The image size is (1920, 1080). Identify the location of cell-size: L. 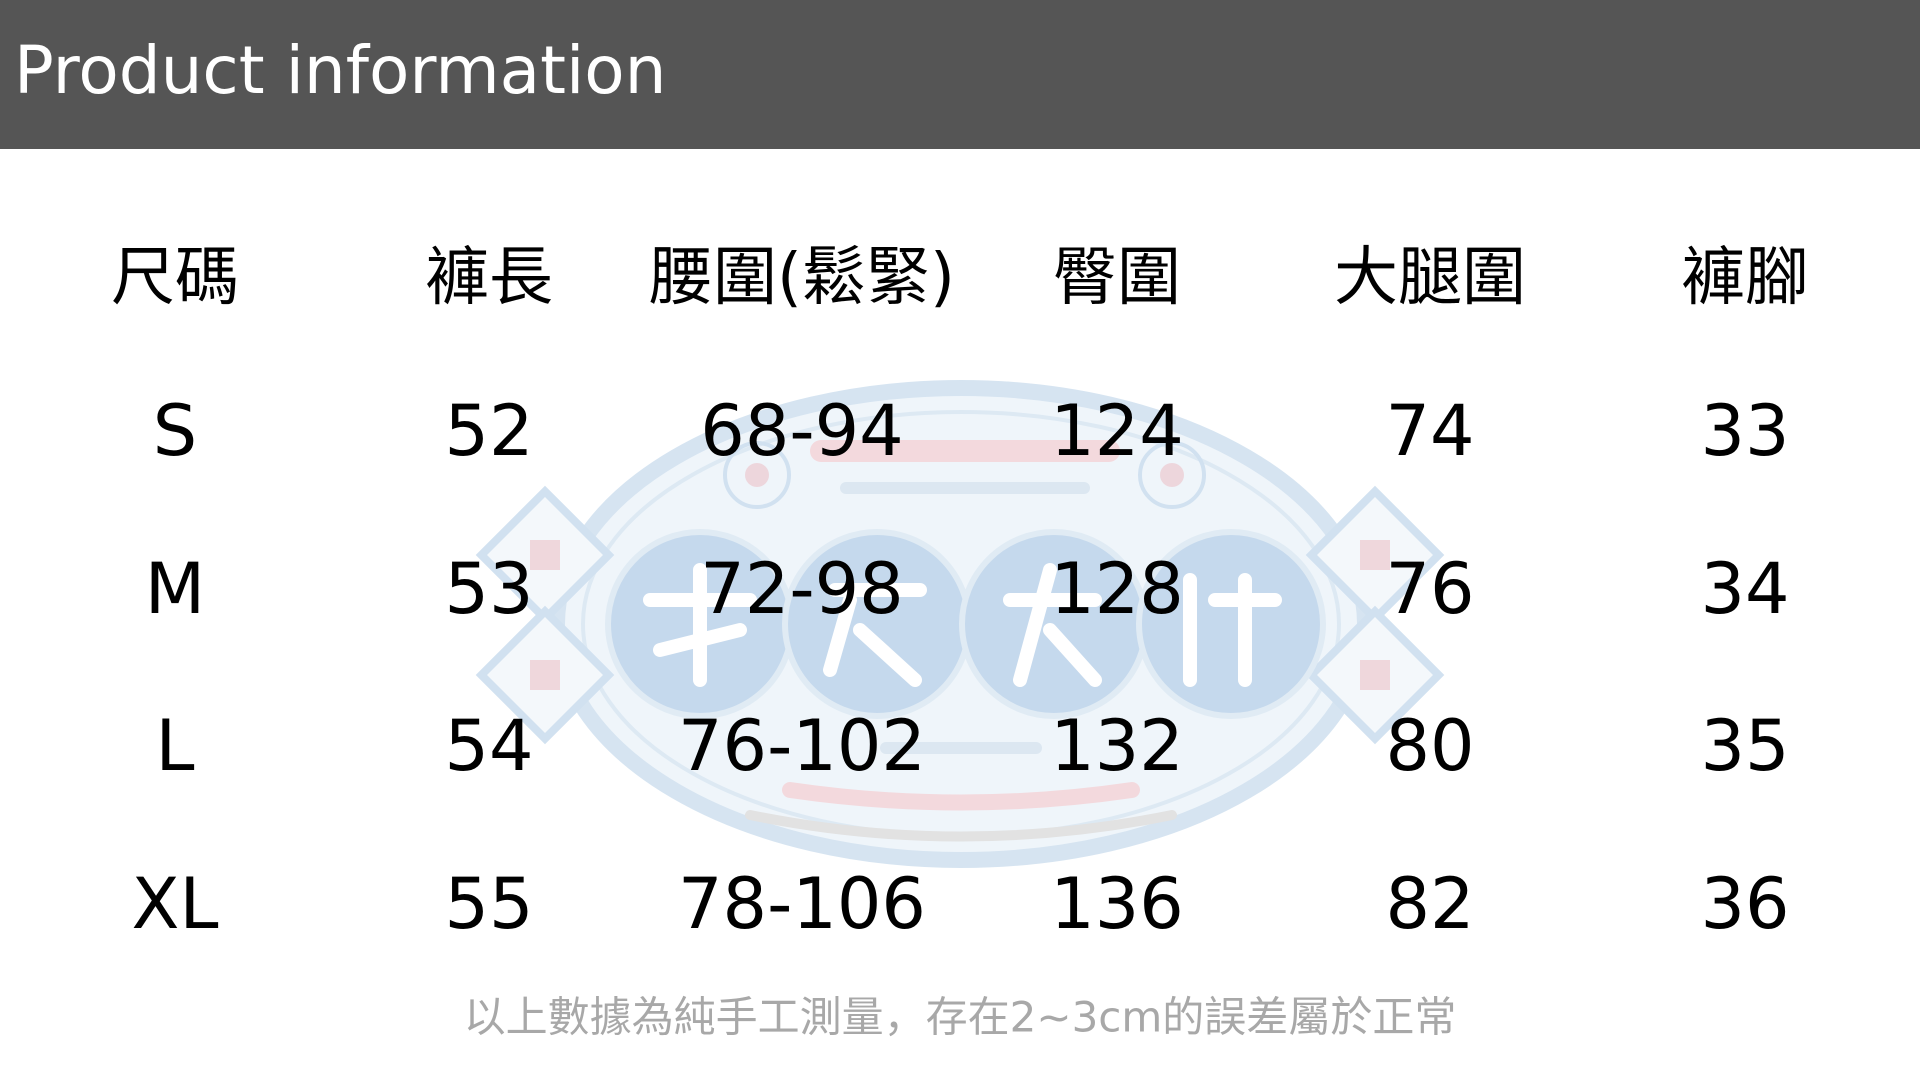
(175, 746).